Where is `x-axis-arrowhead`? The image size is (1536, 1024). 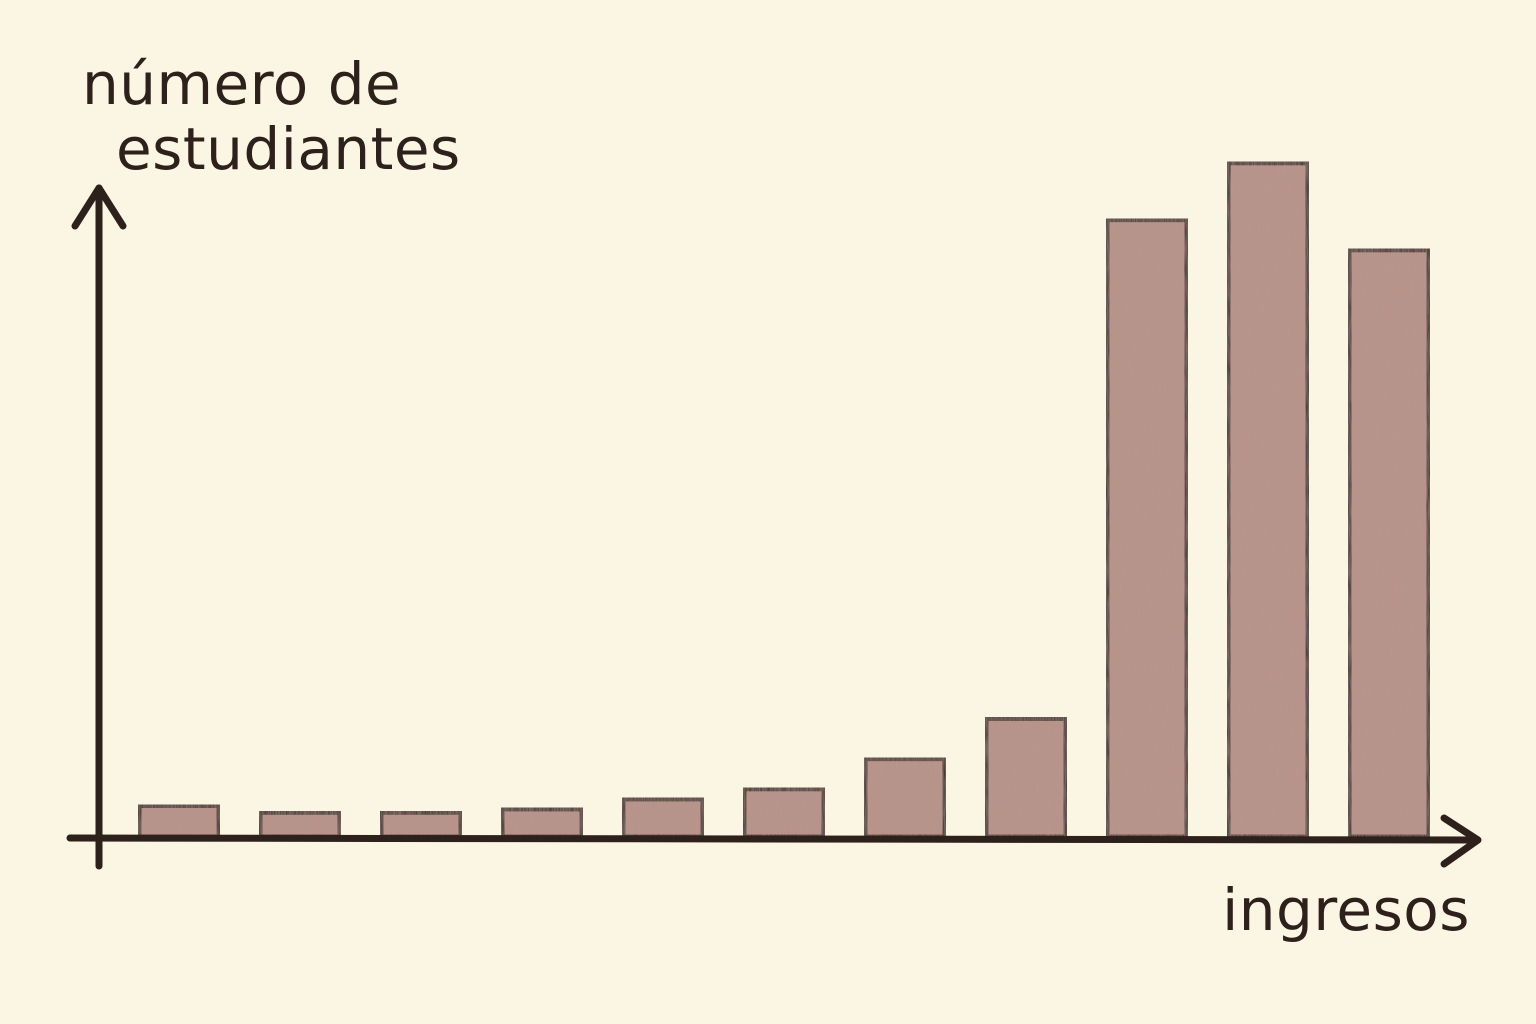
x-axis-arrowhead is located at coordinates (1461, 841).